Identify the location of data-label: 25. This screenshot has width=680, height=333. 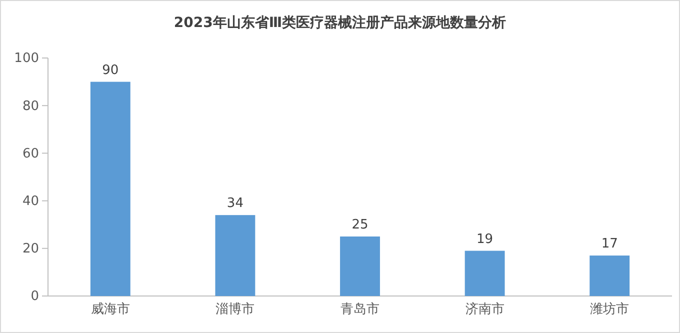
(360, 225).